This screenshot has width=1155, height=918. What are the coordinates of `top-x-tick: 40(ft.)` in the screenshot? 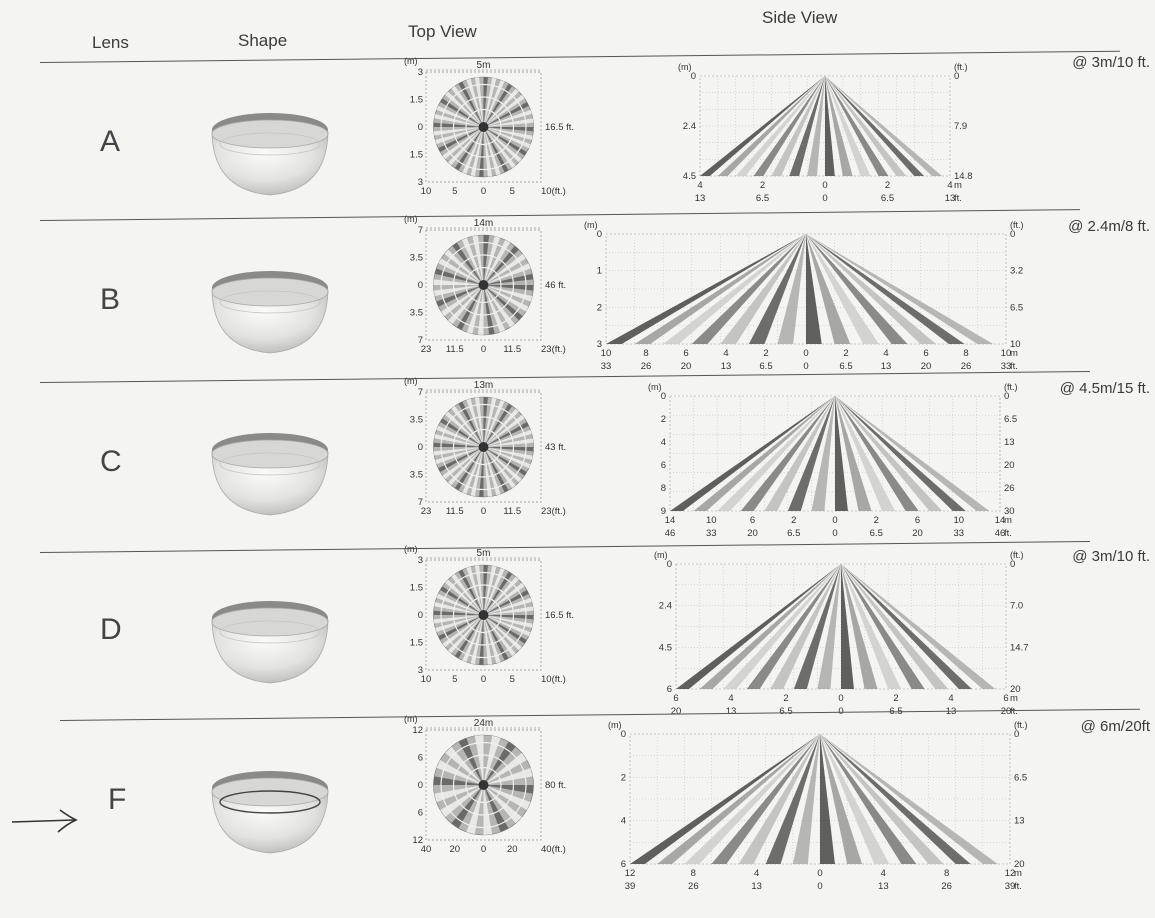 It's located at (553, 849).